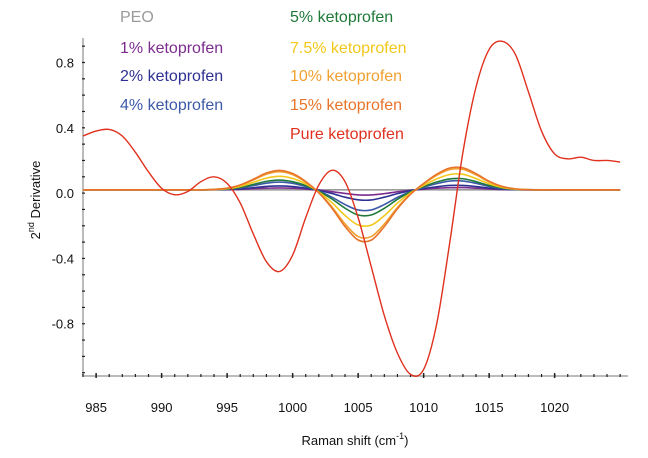  What do you see at coordinates (346, 105) in the screenshot?
I see `legend-entry: 15% ketoprofen` at bounding box center [346, 105].